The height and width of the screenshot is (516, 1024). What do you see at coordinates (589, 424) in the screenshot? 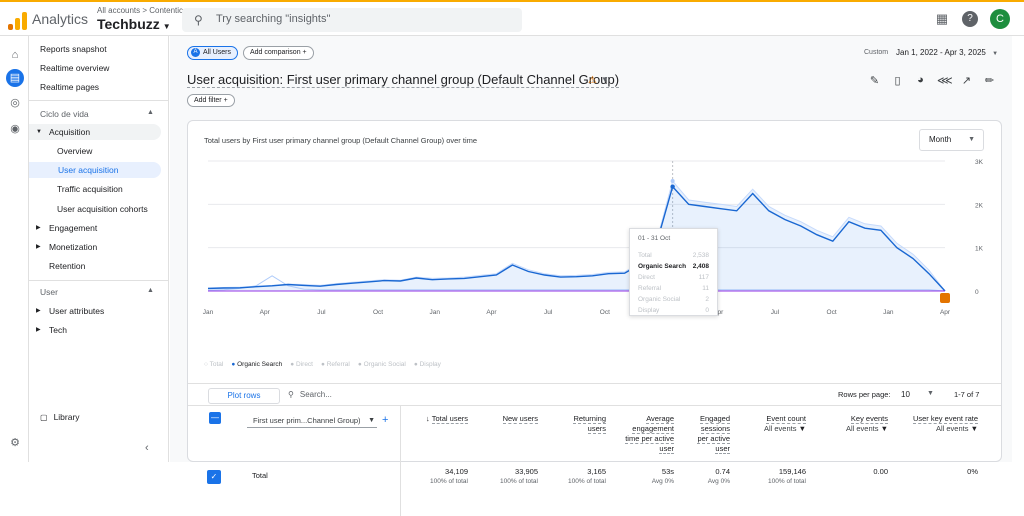
I see `col-returning-users: Returning users` at bounding box center [589, 424].